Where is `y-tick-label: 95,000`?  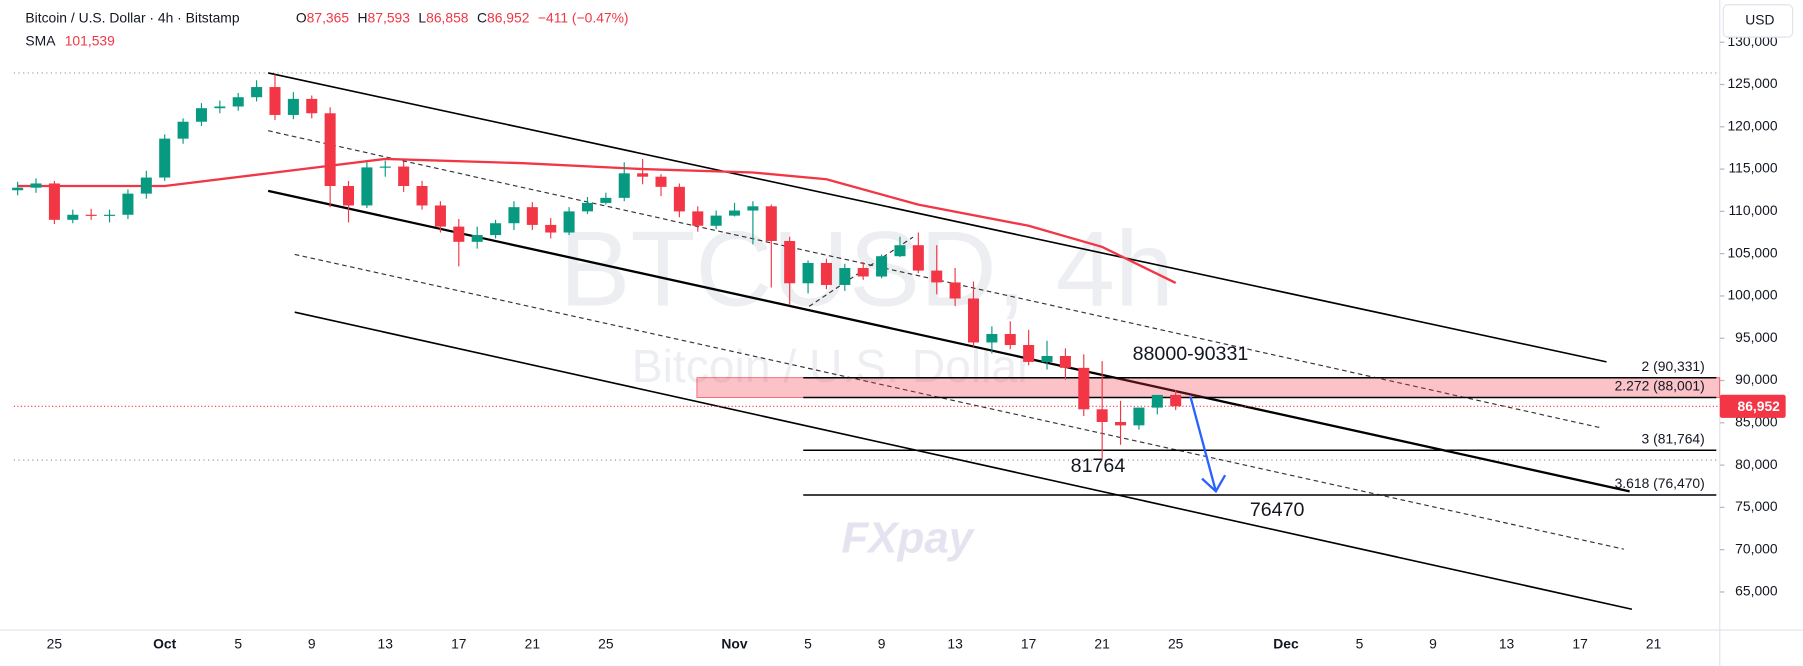
y-tick-label: 95,000 is located at coordinates (1756, 337).